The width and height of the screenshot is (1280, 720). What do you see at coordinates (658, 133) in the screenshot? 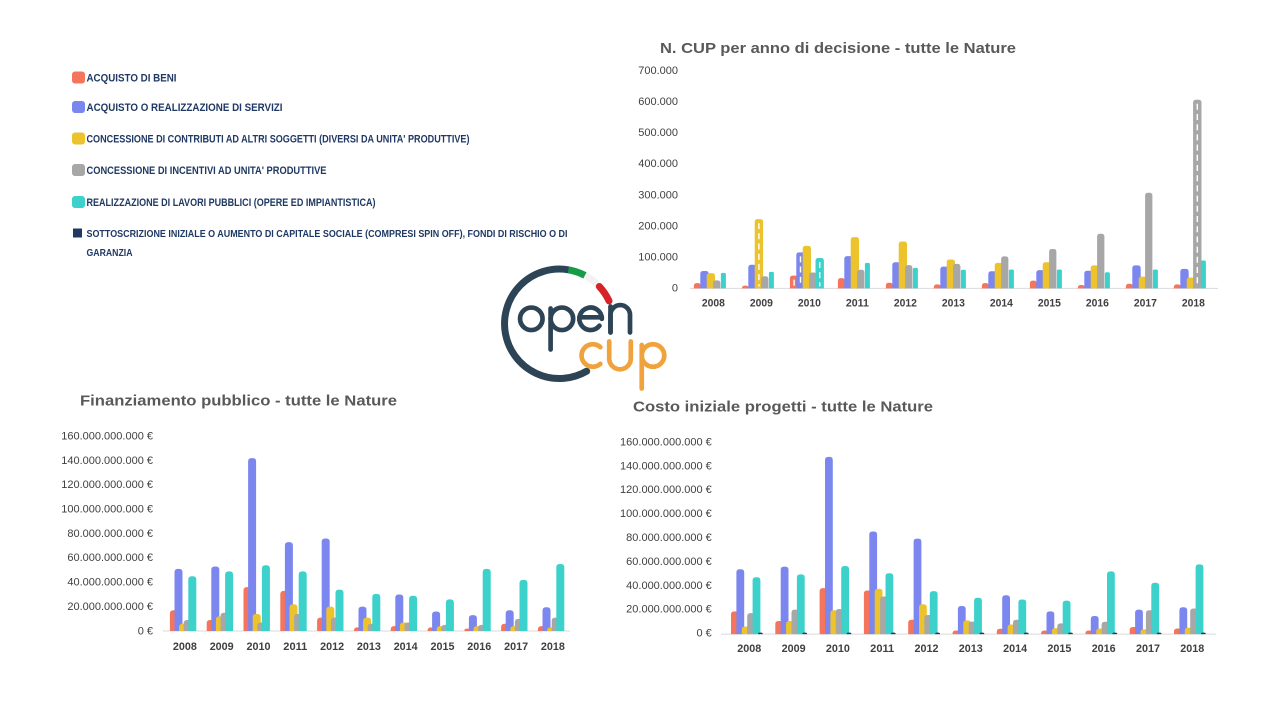
I see `svg-text: 500.000` at bounding box center [658, 133].